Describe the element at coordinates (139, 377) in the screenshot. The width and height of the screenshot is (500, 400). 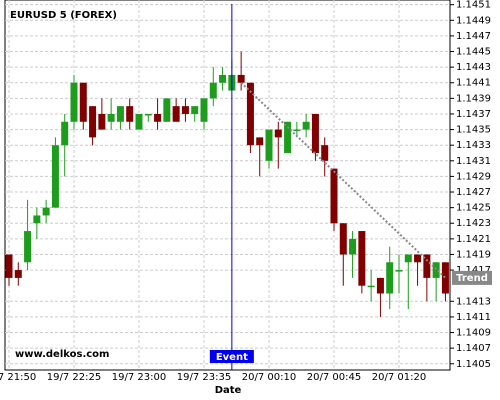
I see `x-tick-label: 19/7 23:00` at that location.